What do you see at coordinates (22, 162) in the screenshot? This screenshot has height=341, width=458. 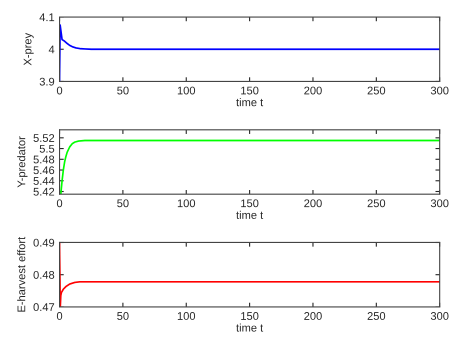 I see `y-axis-title: Y-predator` at bounding box center [22, 162].